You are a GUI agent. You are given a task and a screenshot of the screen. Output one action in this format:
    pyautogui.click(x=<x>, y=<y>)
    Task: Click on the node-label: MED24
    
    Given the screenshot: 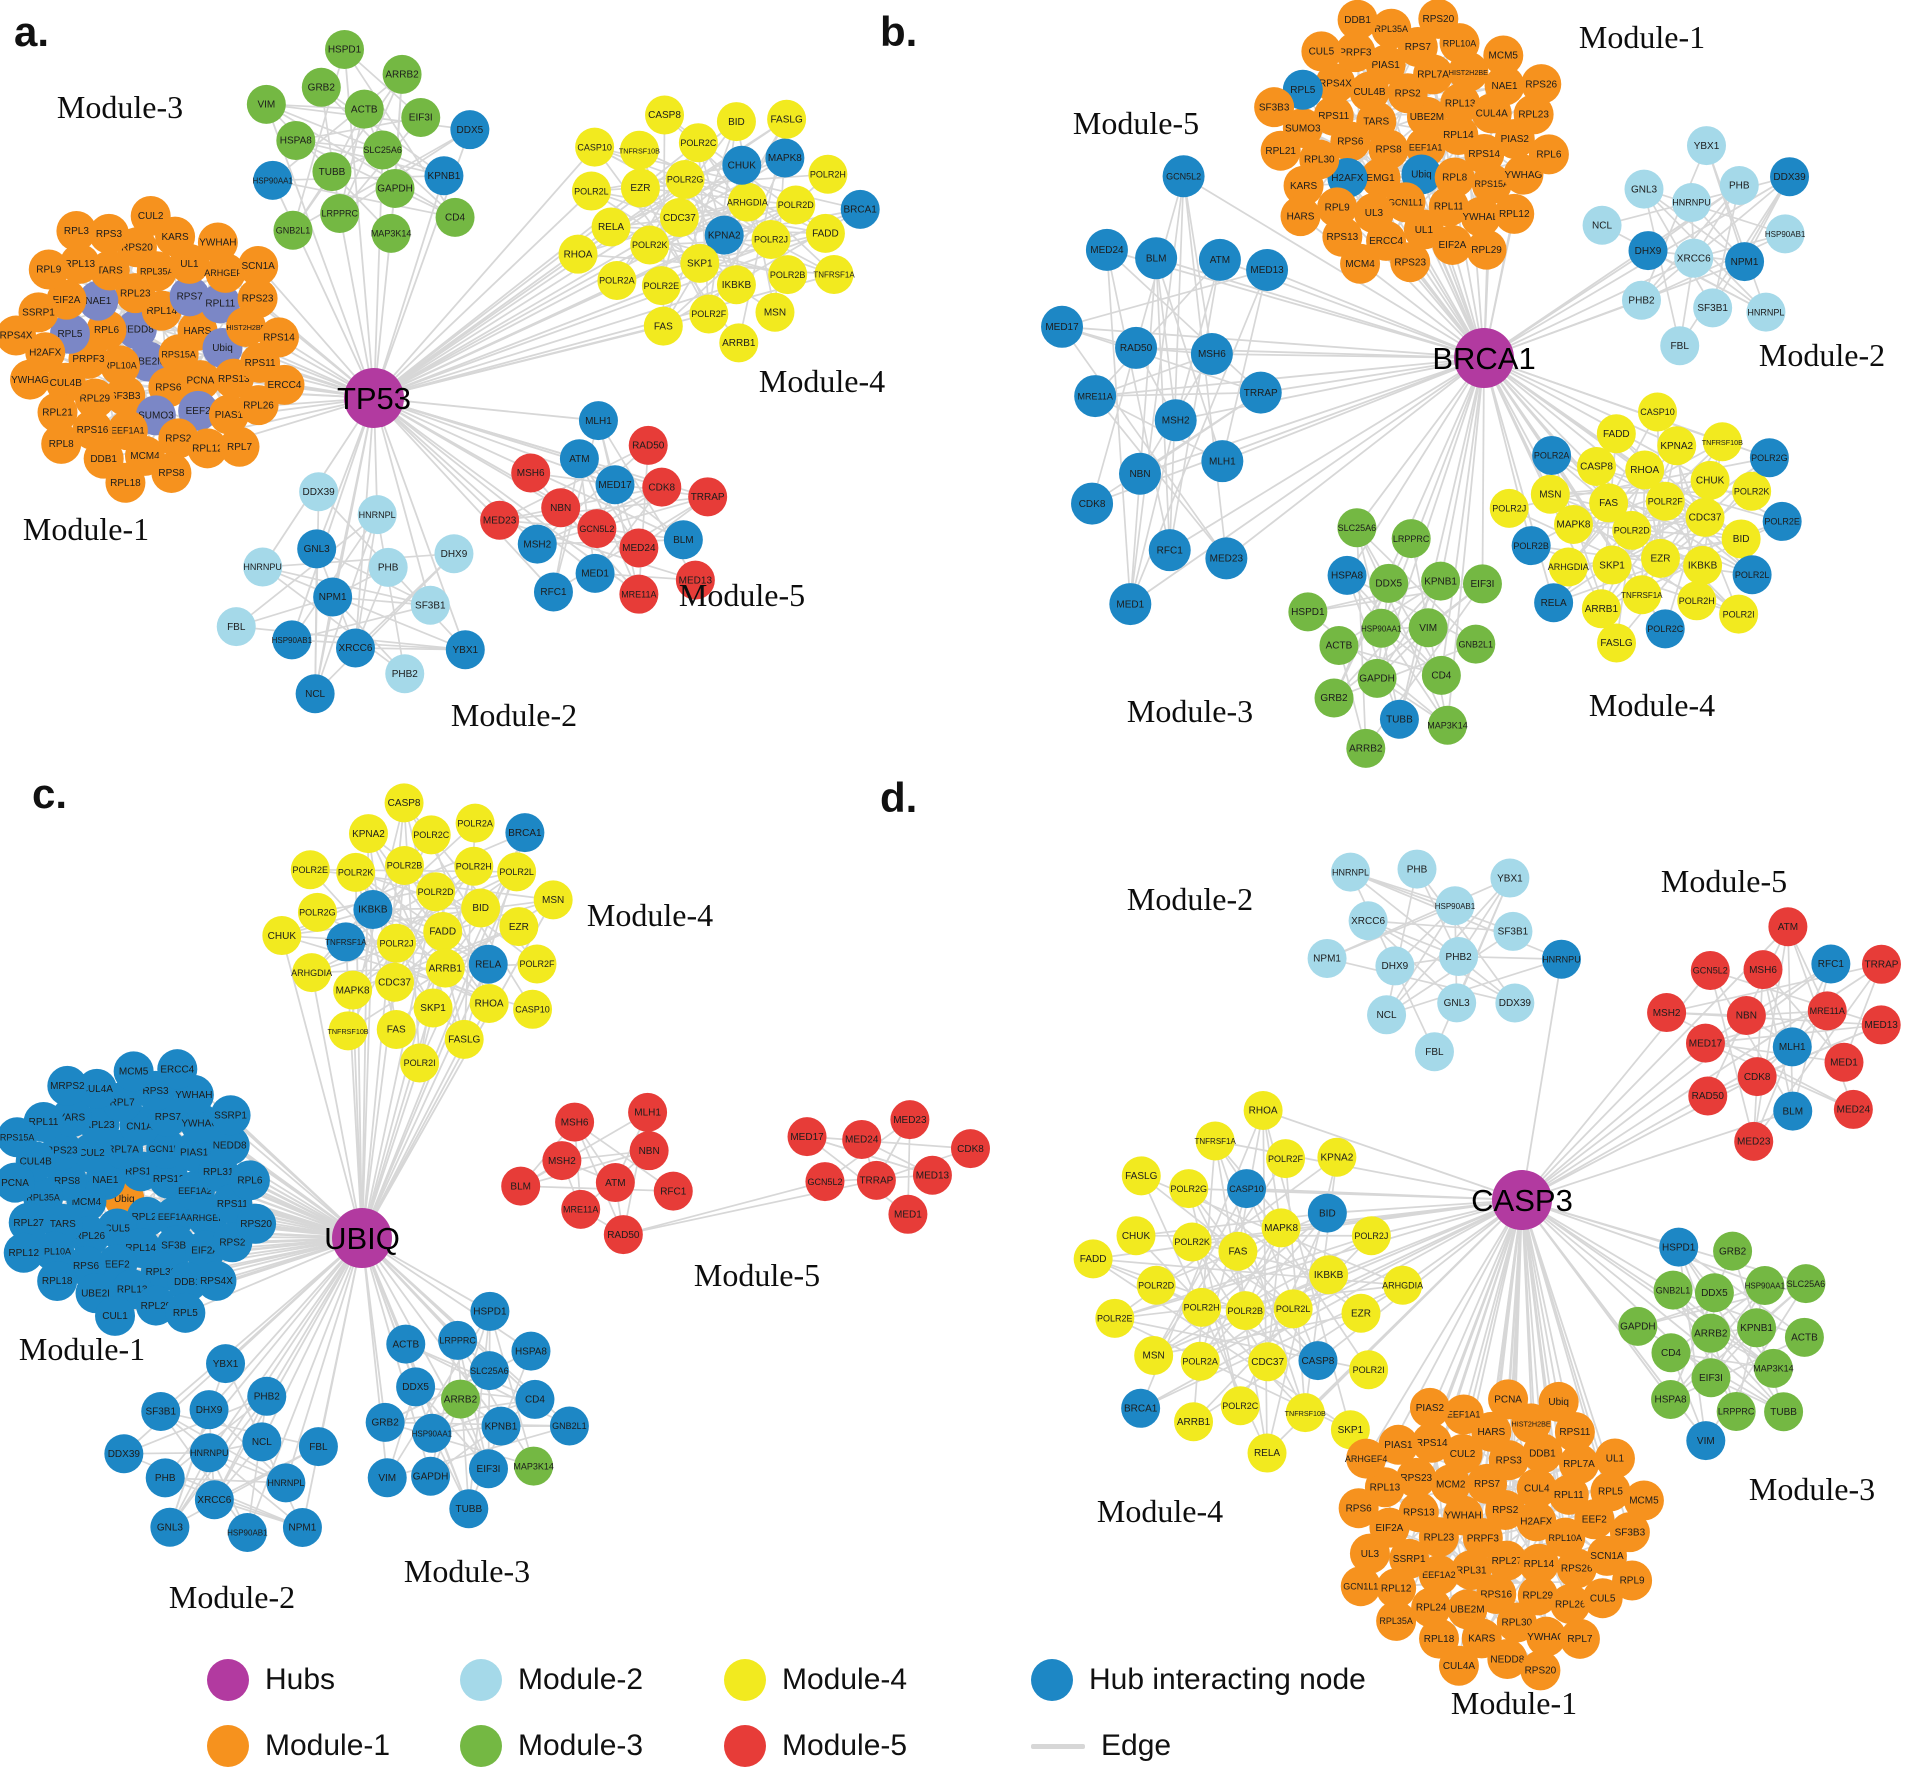 What is the action you would take?
    pyautogui.click(x=639, y=548)
    